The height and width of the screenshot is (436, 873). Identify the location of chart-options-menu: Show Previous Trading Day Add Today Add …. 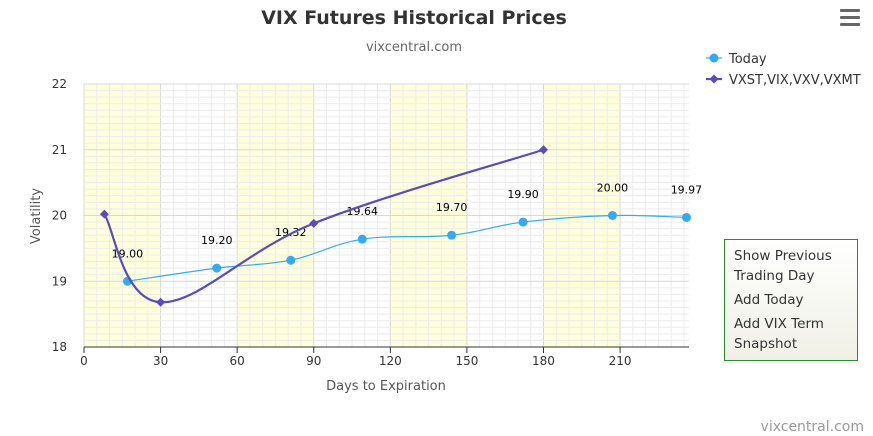
(791, 300).